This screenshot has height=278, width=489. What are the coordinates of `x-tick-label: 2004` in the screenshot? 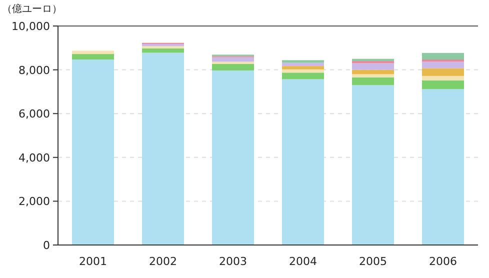 It's located at (303, 261).